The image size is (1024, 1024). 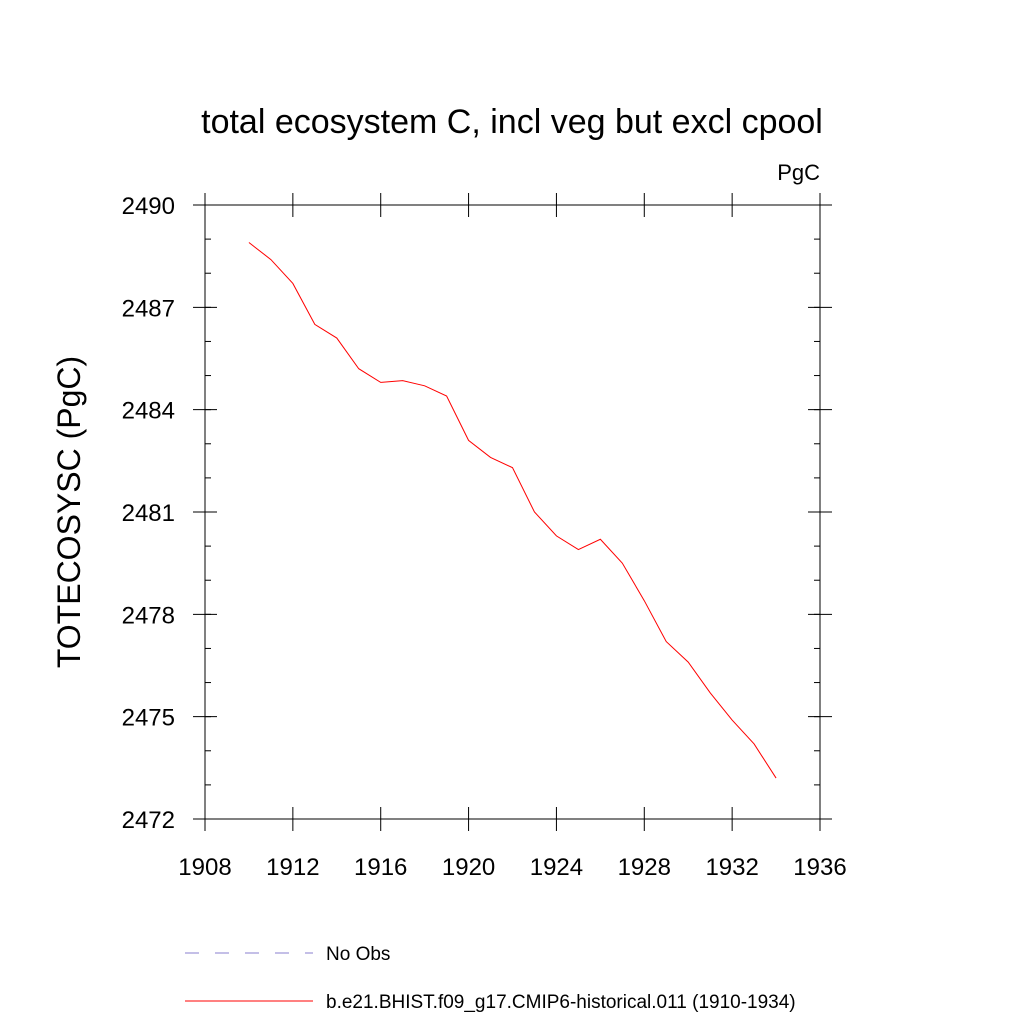 What do you see at coordinates (358, 954) in the screenshot?
I see `legend-label-no-obs: No Obs` at bounding box center [358, 954].